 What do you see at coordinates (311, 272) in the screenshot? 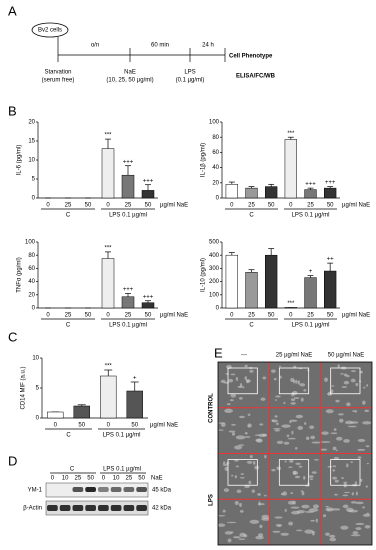
I see `annotation: +` at bounding box center [311, 272].